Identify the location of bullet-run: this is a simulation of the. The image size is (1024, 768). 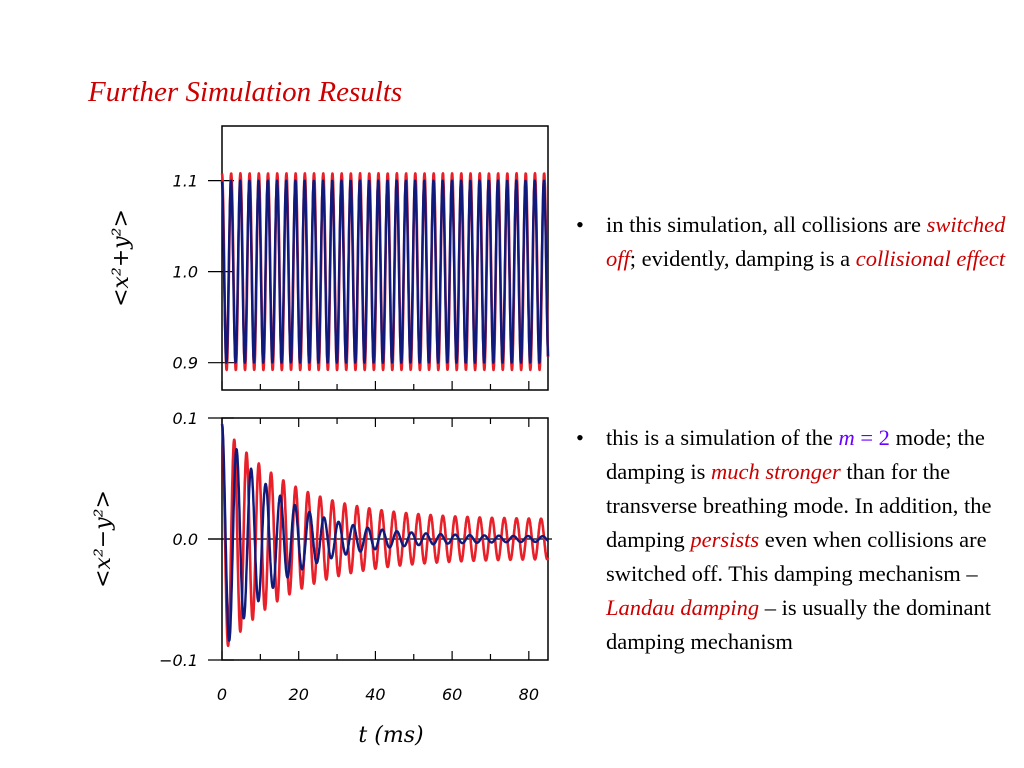
(722, 437).